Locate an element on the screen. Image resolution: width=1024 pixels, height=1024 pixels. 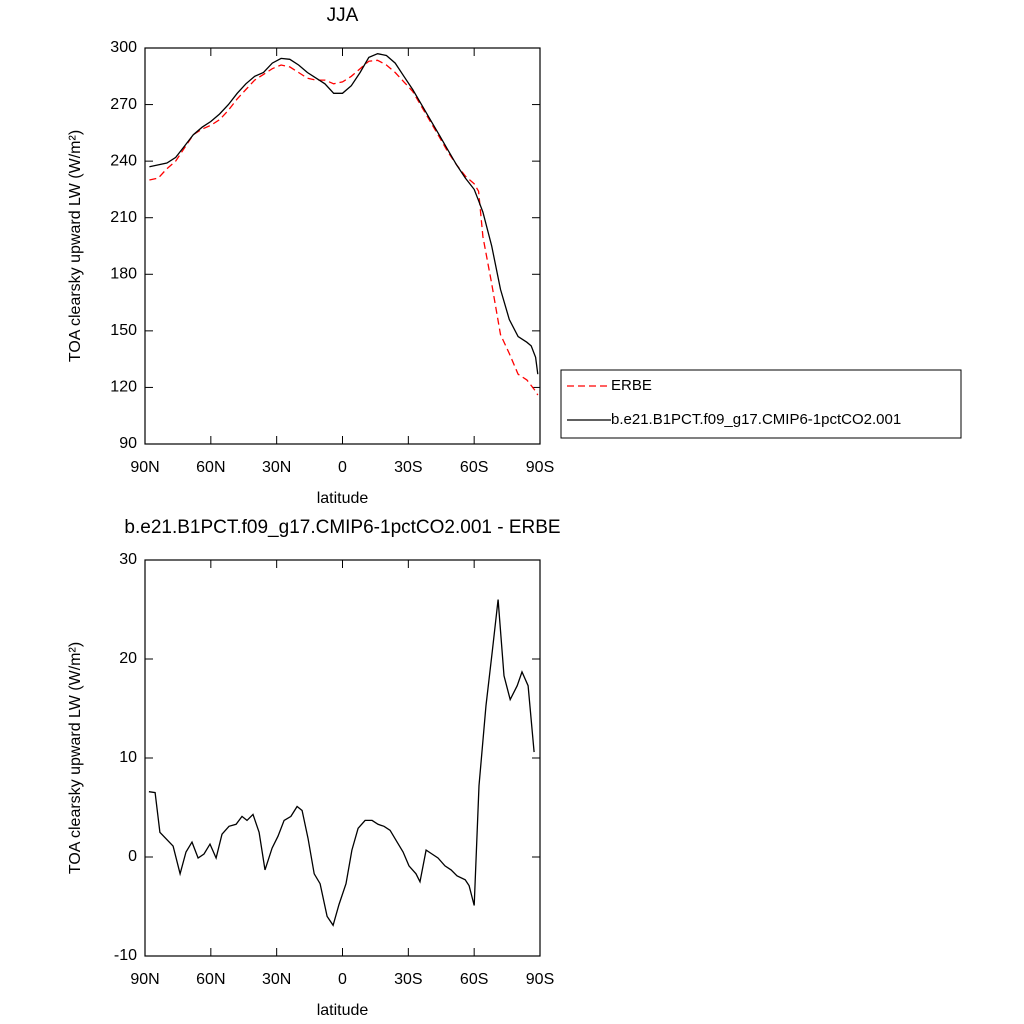
y-tick-label: 90 is located at coordinates (128, 443).